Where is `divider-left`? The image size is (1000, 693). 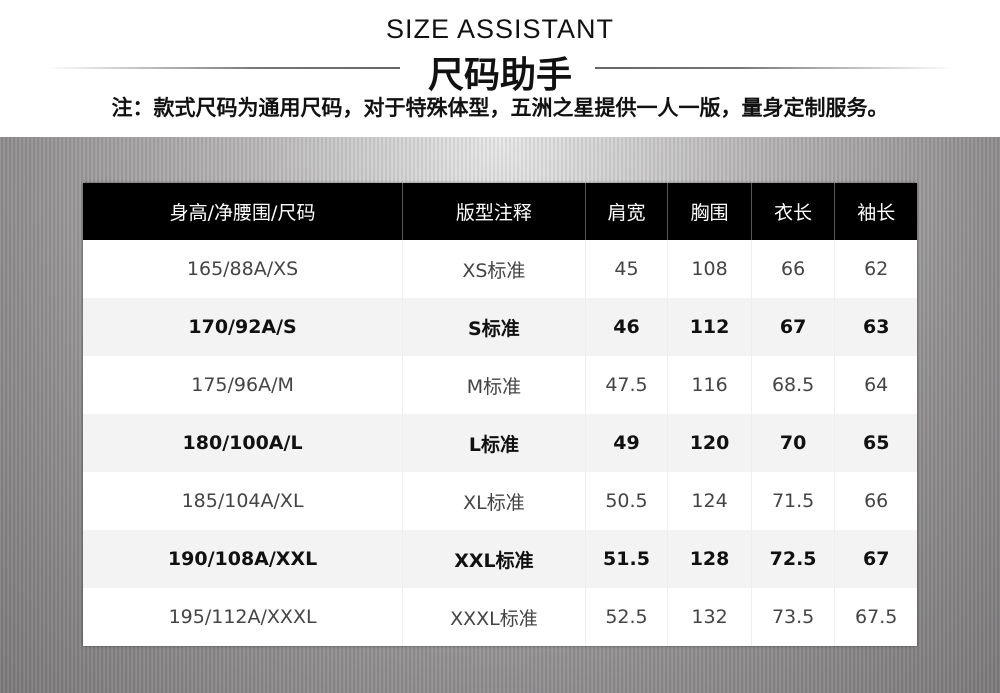 divider-left is located at coordinates (222, 68).